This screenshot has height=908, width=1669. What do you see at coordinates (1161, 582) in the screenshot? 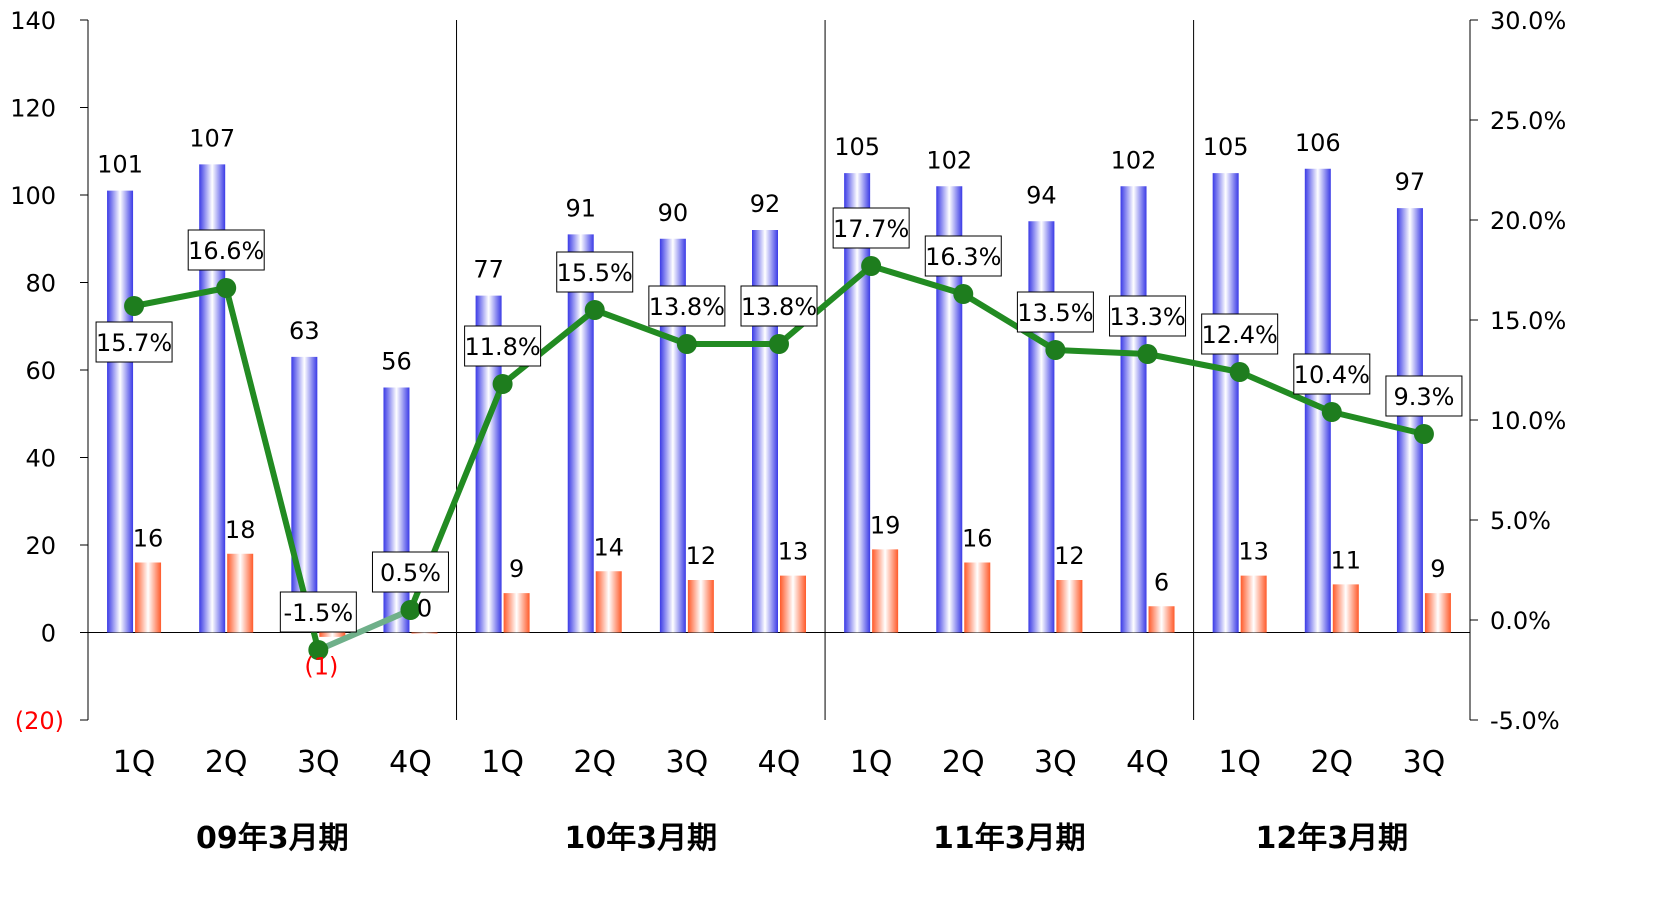
I see `data-label-profit: 6` at bounding box center [1161, 582].